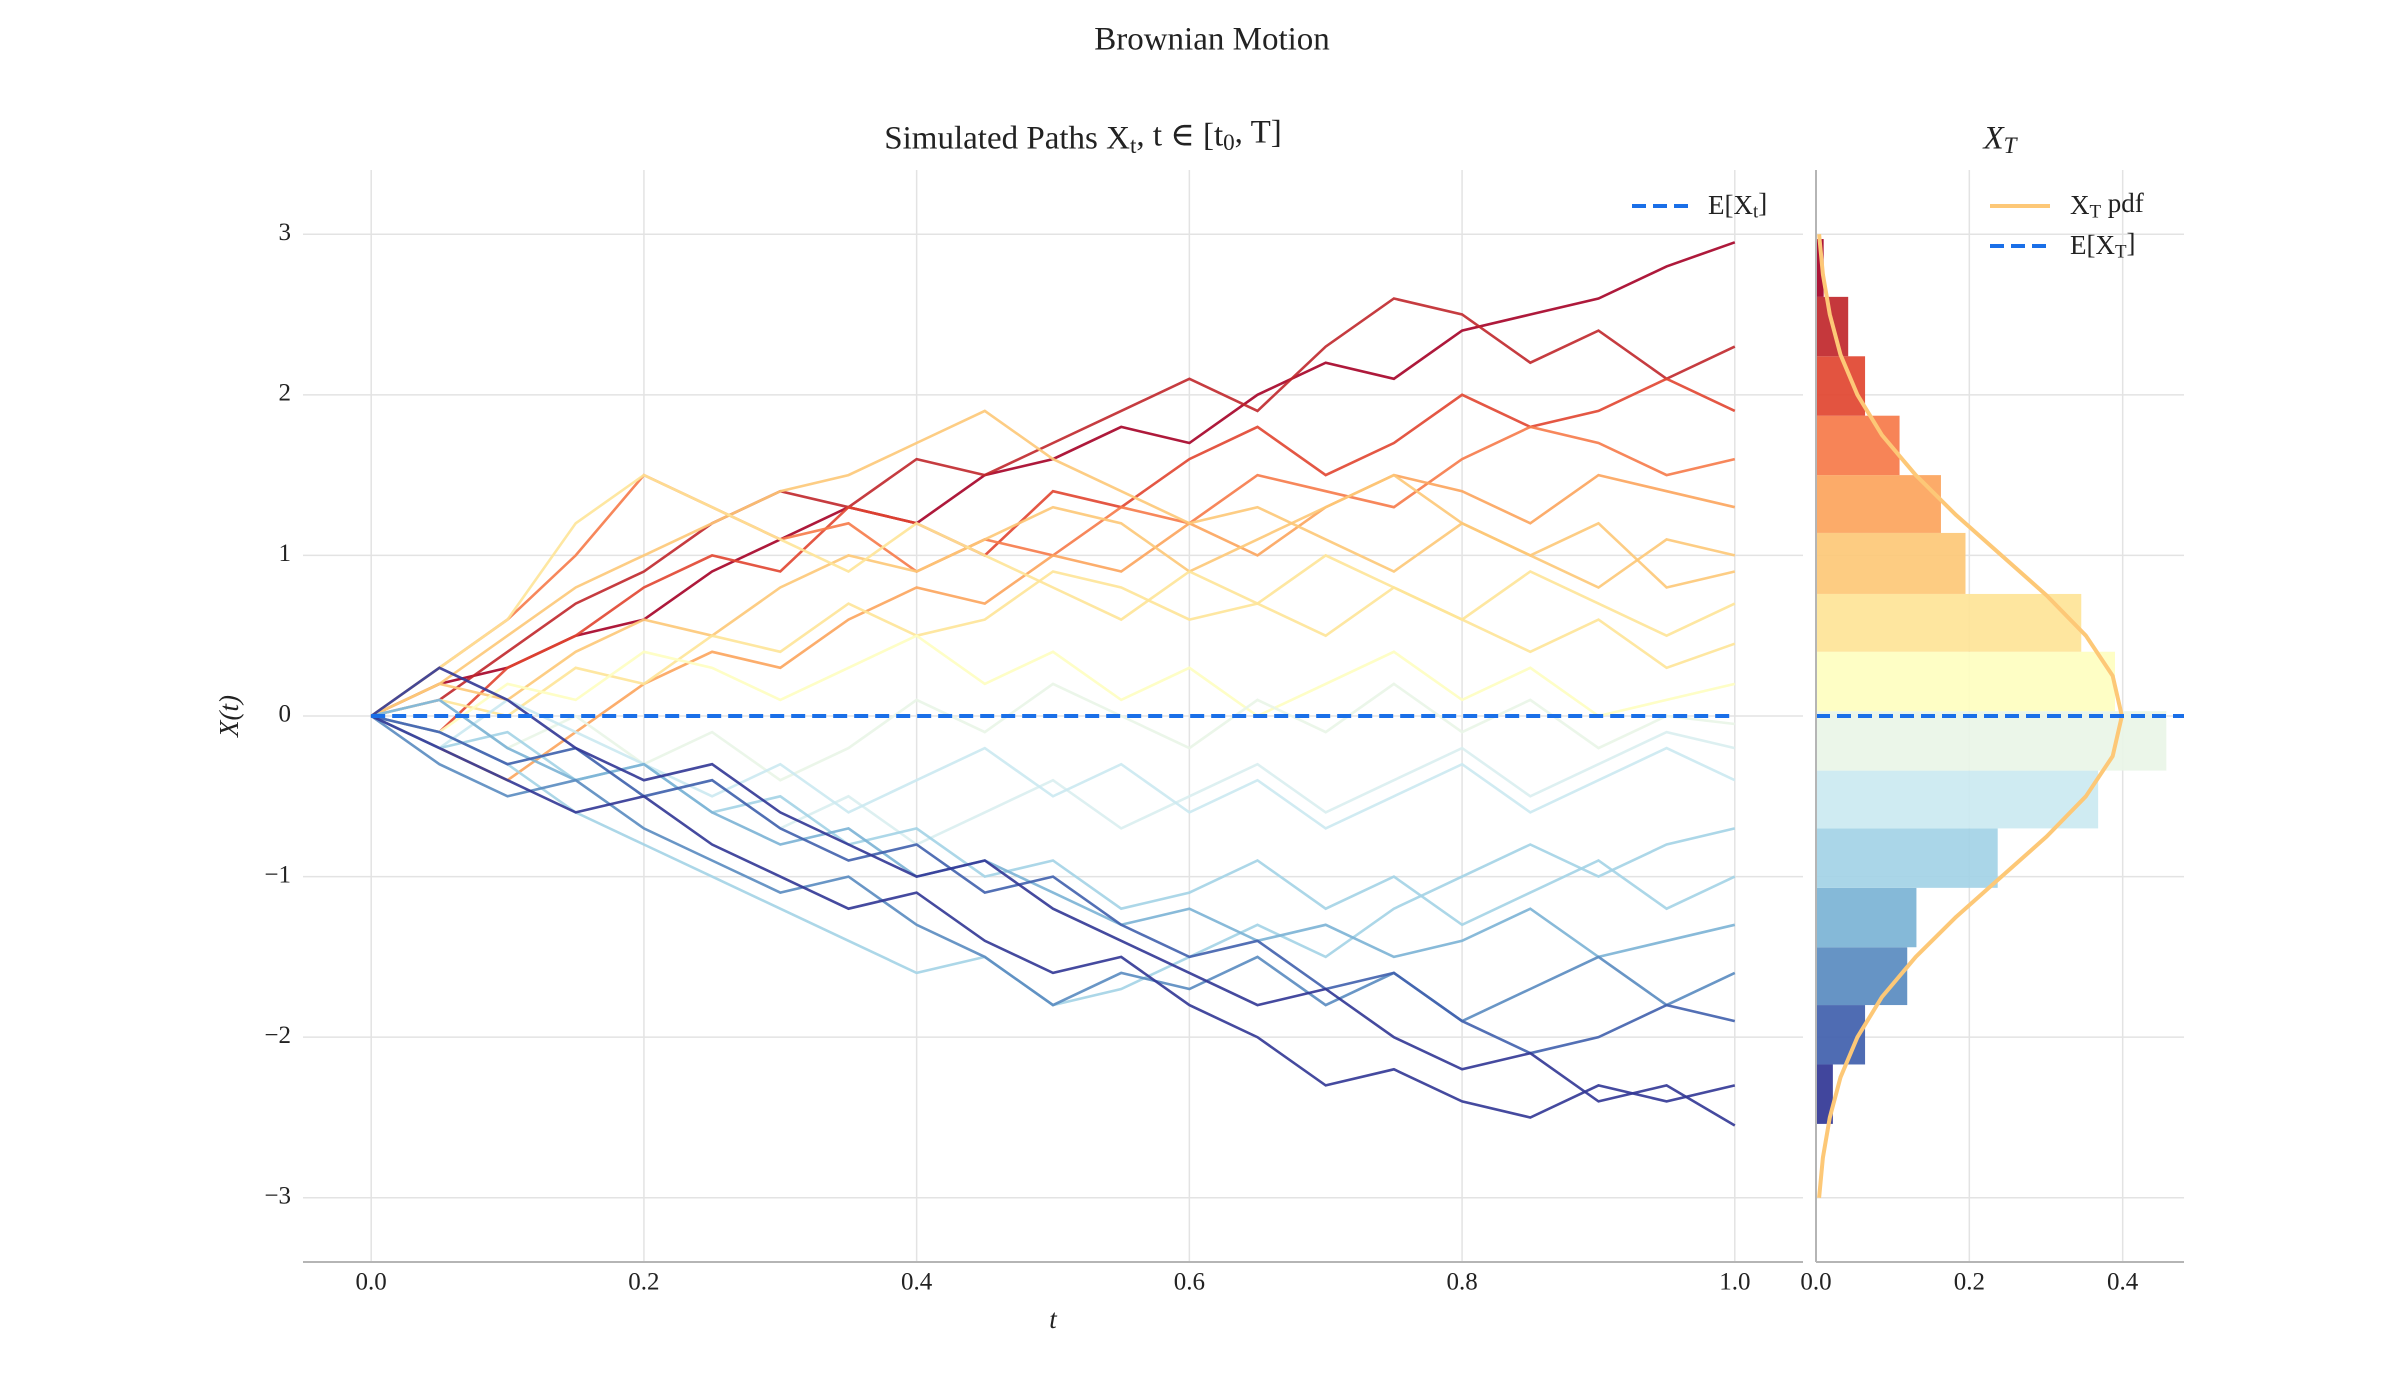  I want to click on y-tick-label: 1, so click(285, 553).